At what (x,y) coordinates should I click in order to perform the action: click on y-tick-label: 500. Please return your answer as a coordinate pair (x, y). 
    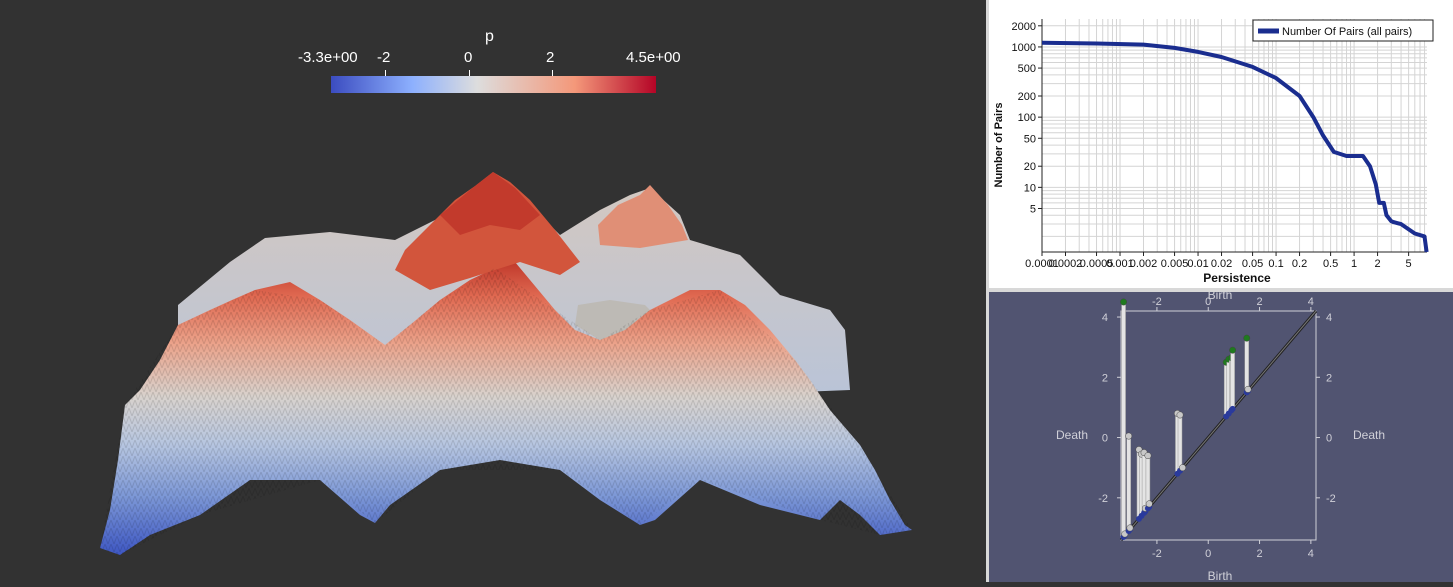
    Looking at the image, I should click on (1027, 69).